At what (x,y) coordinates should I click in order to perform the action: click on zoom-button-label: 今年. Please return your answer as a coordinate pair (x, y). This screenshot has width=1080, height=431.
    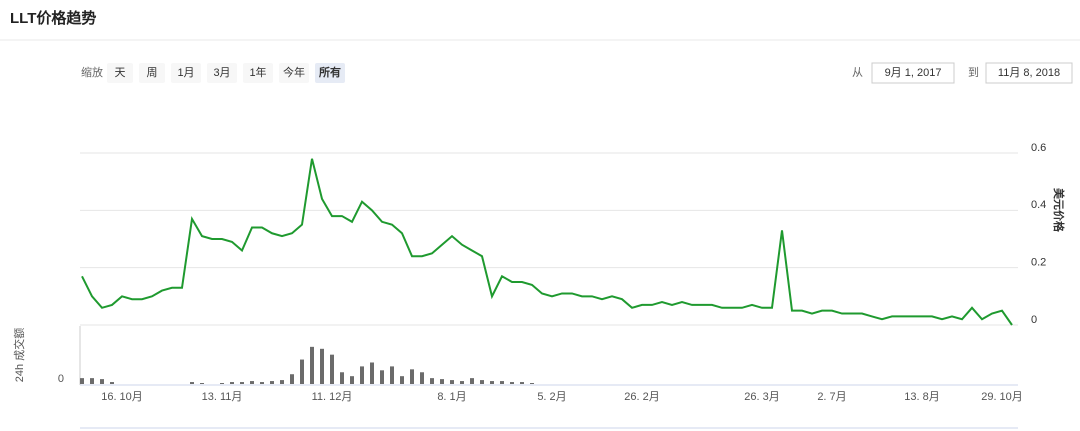
    Looking at the image, I should click on (294, 72).